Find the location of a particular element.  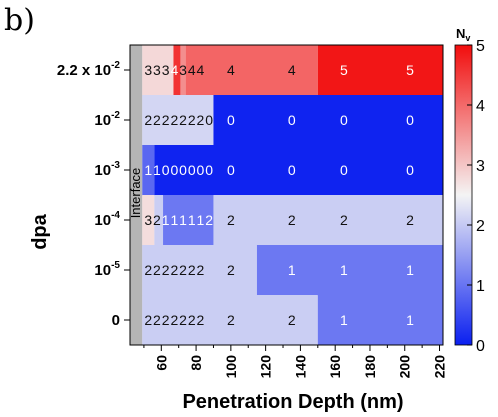

y-tick-label-exponent: -4 is located at coordinates (115, 215).